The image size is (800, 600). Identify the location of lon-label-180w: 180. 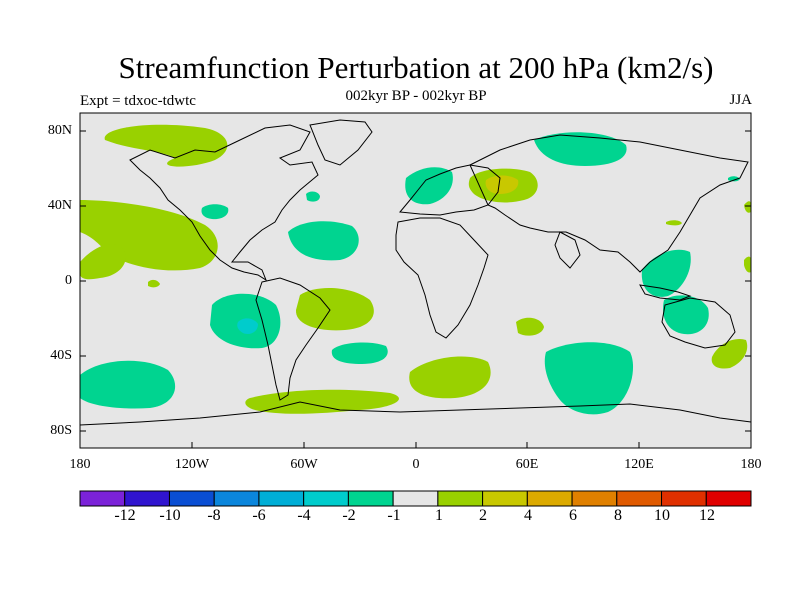
(80, 464).